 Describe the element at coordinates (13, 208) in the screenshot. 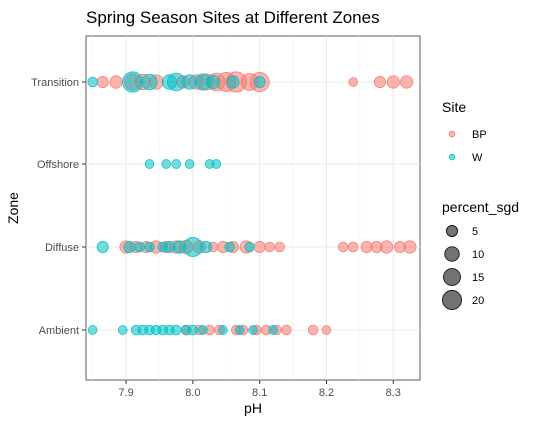

I see `y-axis-title: Zone` at that location.